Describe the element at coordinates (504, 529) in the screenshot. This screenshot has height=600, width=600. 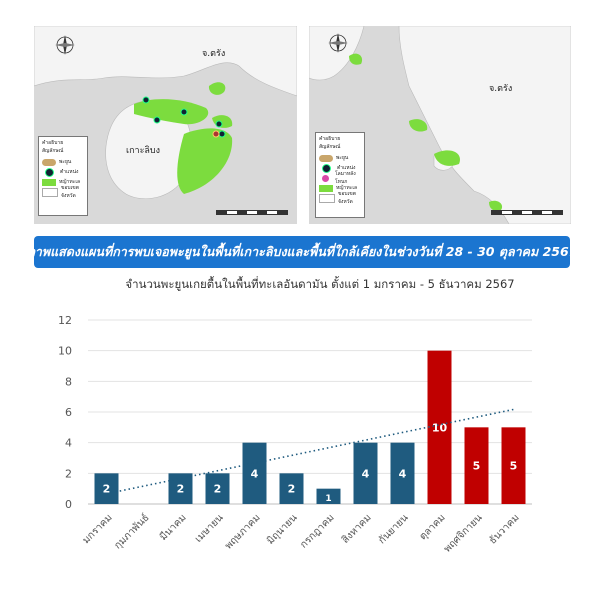
I see `x-tick-label: ธันวาคม` at that location.